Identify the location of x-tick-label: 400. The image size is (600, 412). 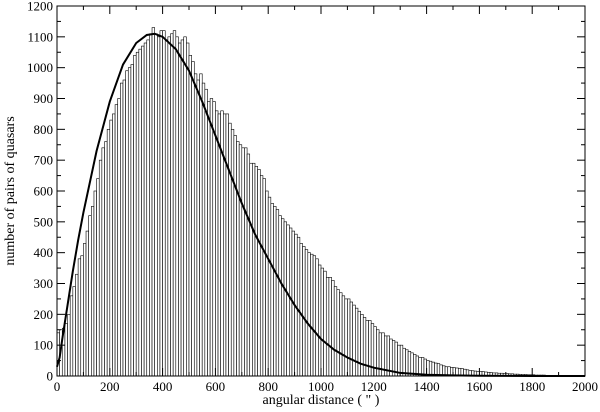
(163, 386).